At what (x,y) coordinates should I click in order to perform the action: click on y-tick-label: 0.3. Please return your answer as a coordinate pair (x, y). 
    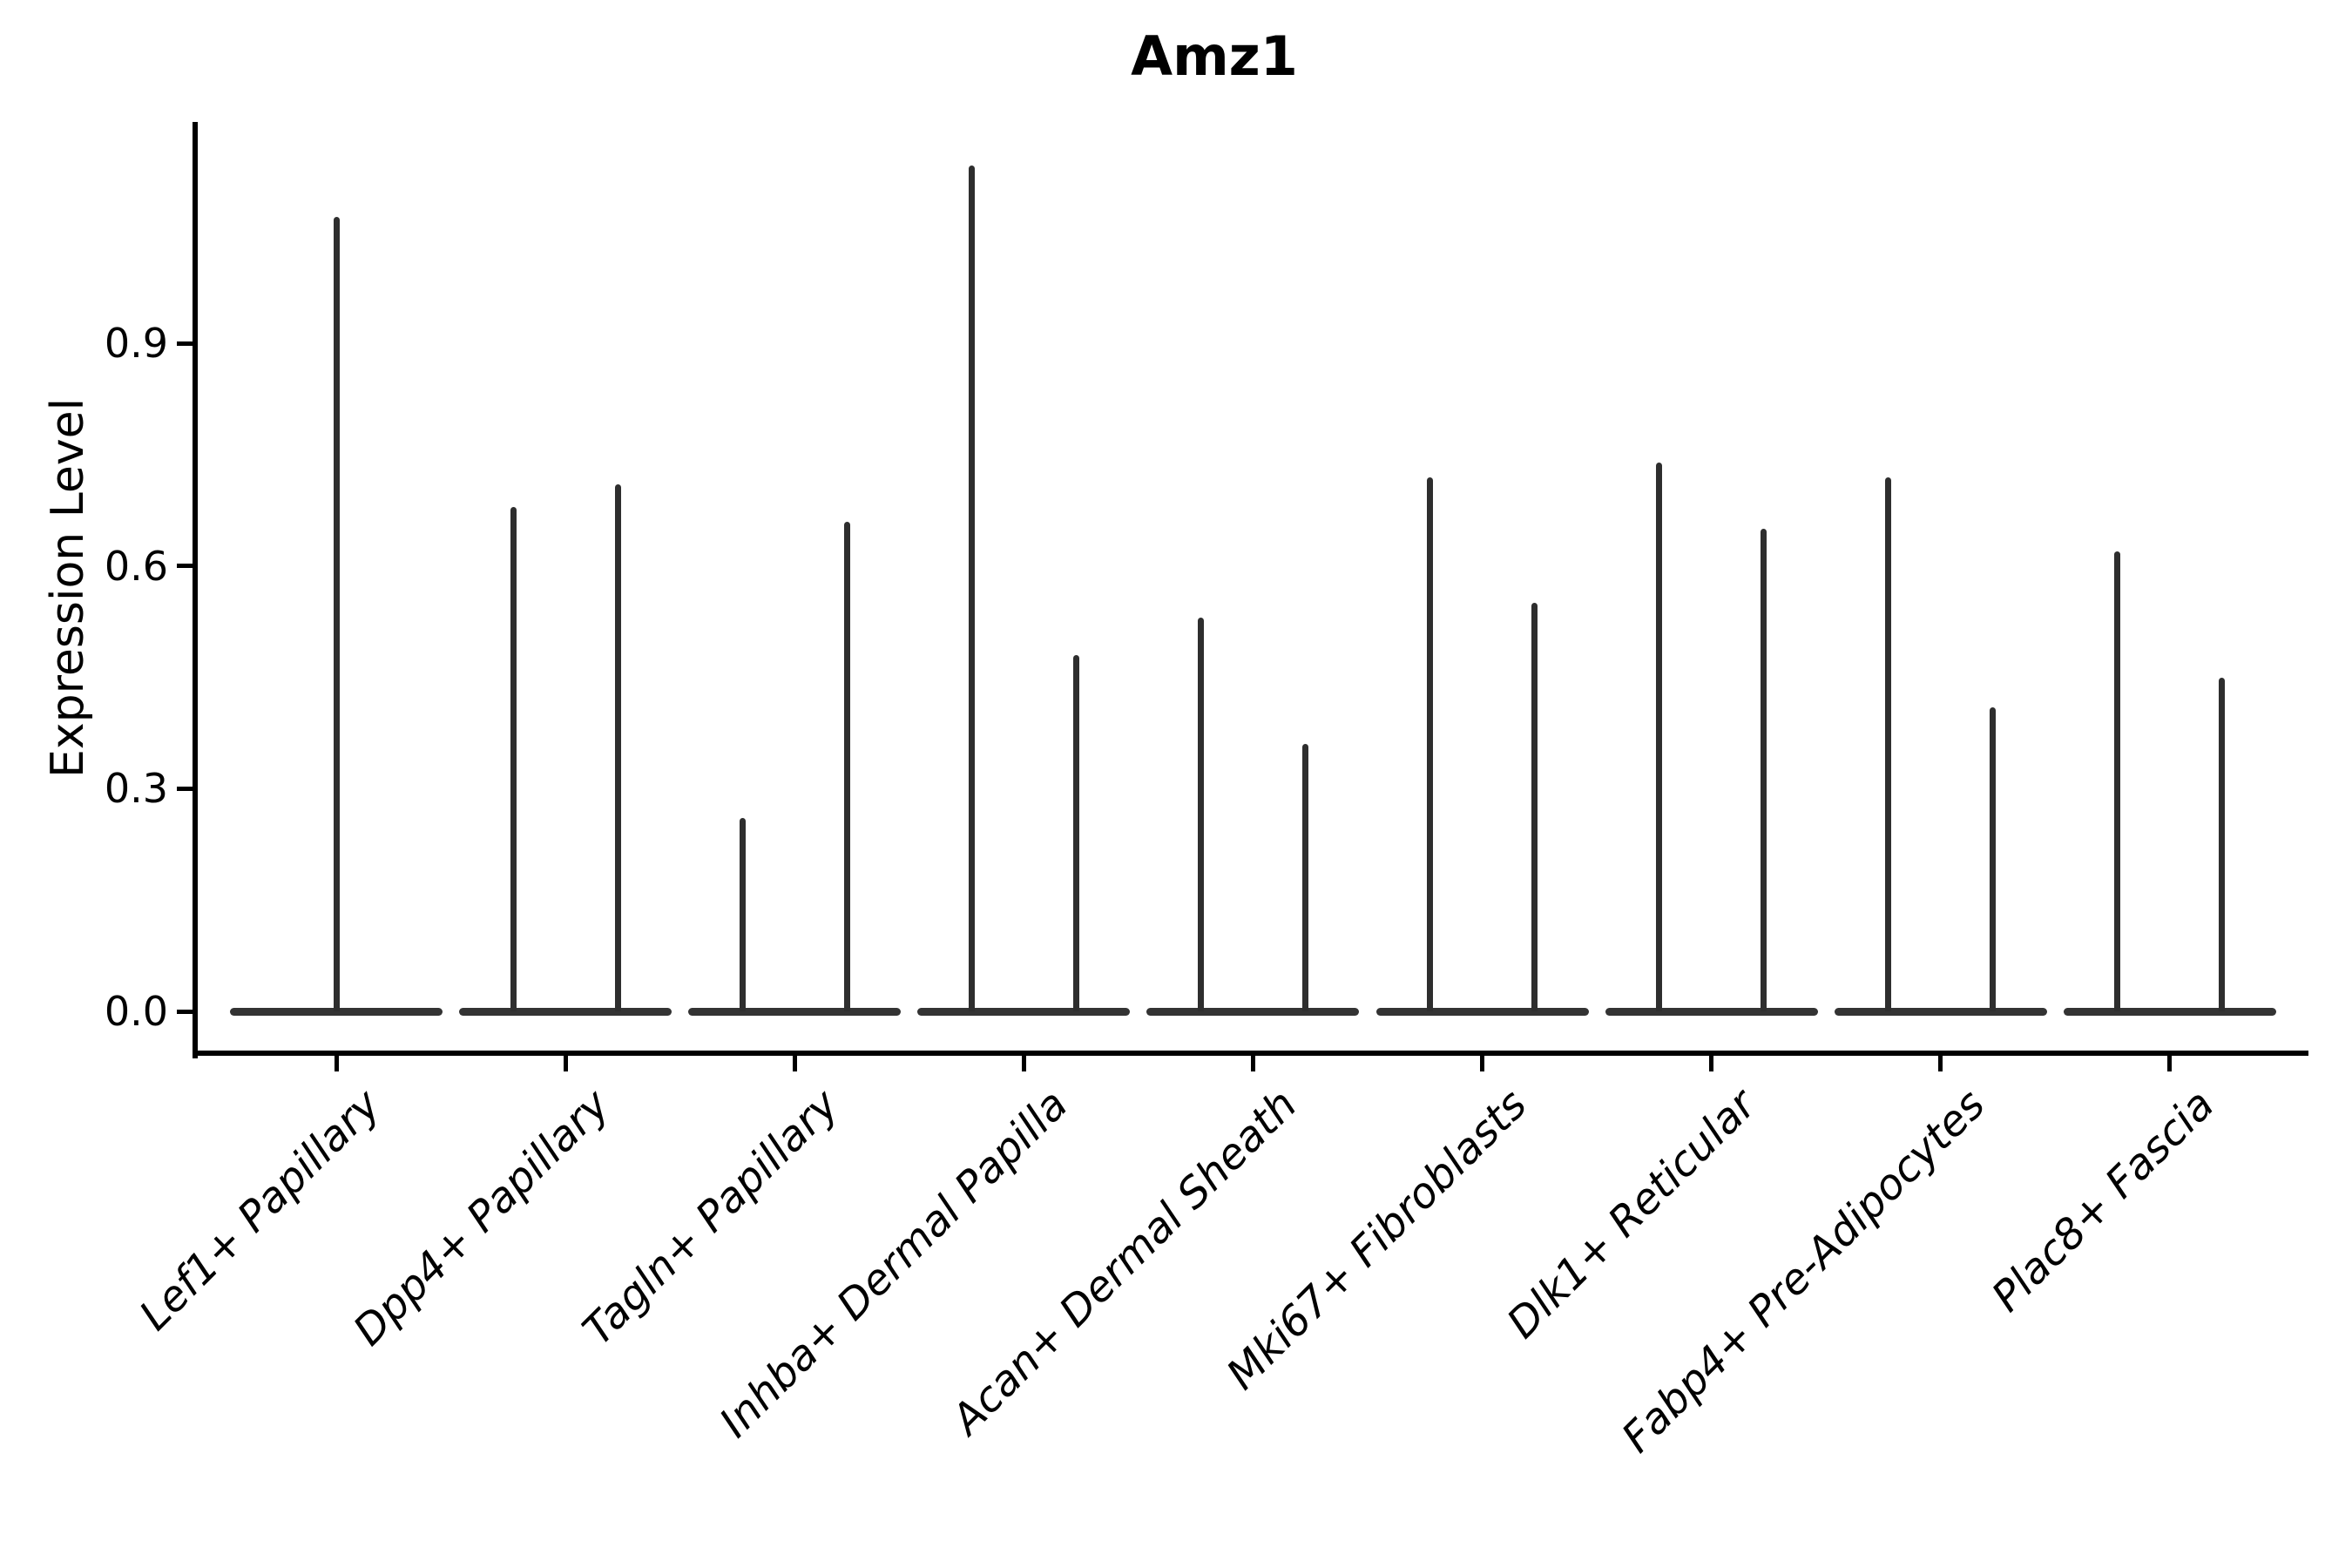
    Looking at the image, I should click on (136, 789).